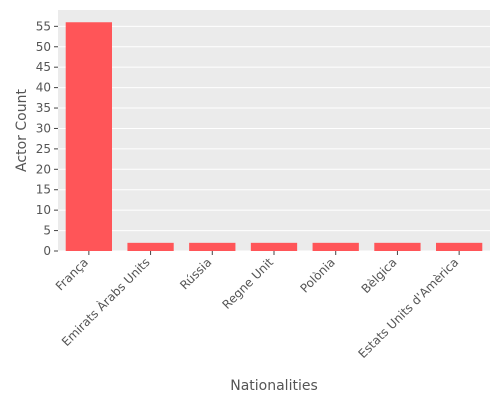  What do you see at coordinates (379, 275) in the screenshot?
I see `x-tick-label: Bèlgica` at bounding box center [379, 275].